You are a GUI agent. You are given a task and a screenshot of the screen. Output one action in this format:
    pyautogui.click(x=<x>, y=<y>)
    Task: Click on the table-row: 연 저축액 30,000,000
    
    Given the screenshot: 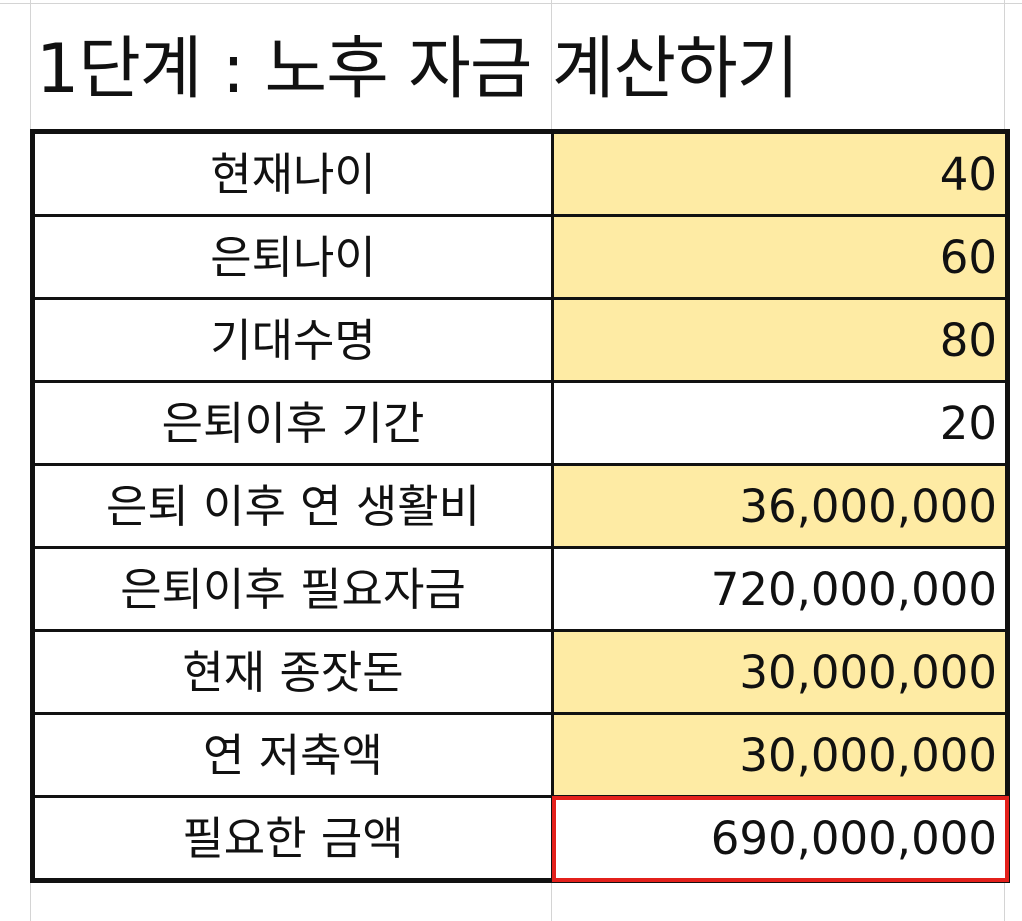 What is the action you would take?
    pyautogui.click(x=520, y=755)
    